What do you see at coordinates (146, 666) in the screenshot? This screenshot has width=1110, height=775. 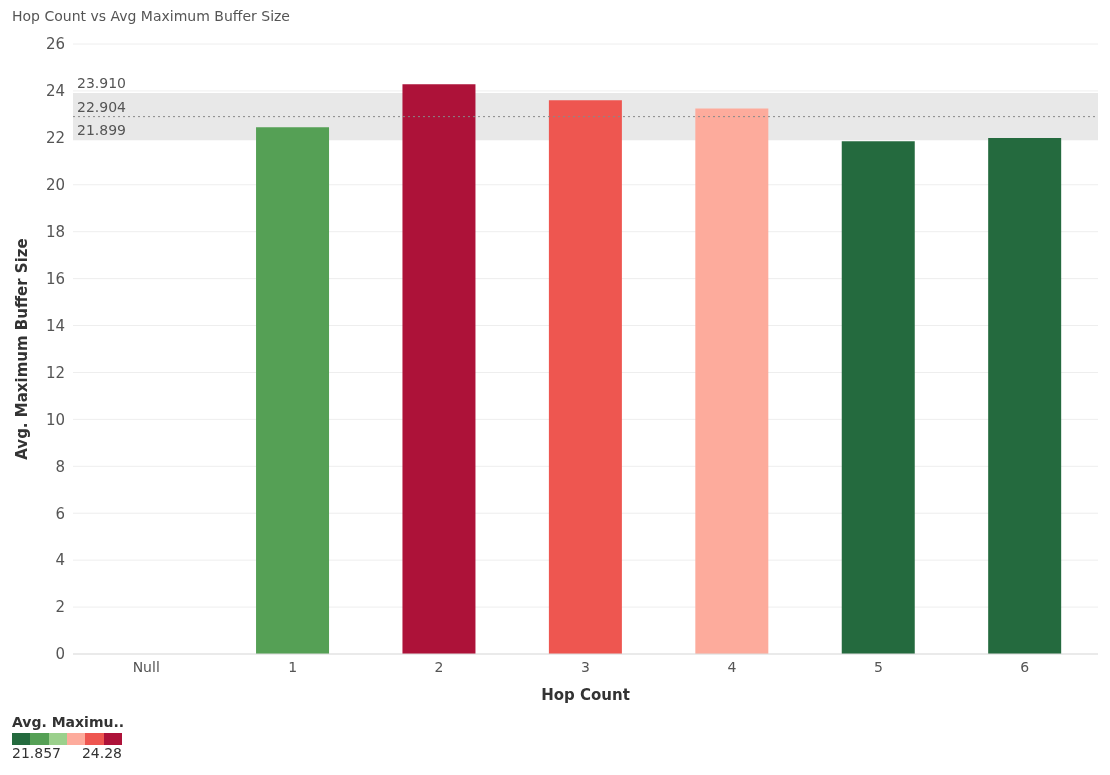 I see `x-tick-label: Null` at bounding box center [146, 666].